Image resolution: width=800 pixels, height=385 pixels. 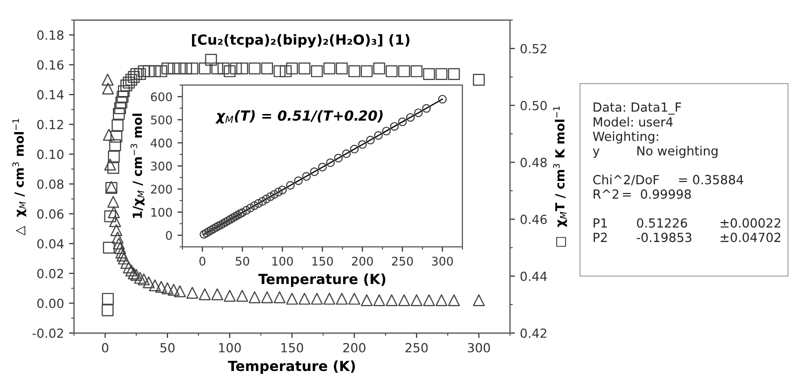 I want to click on y2-tick-label: 0.46, so click(x=533, y=219).